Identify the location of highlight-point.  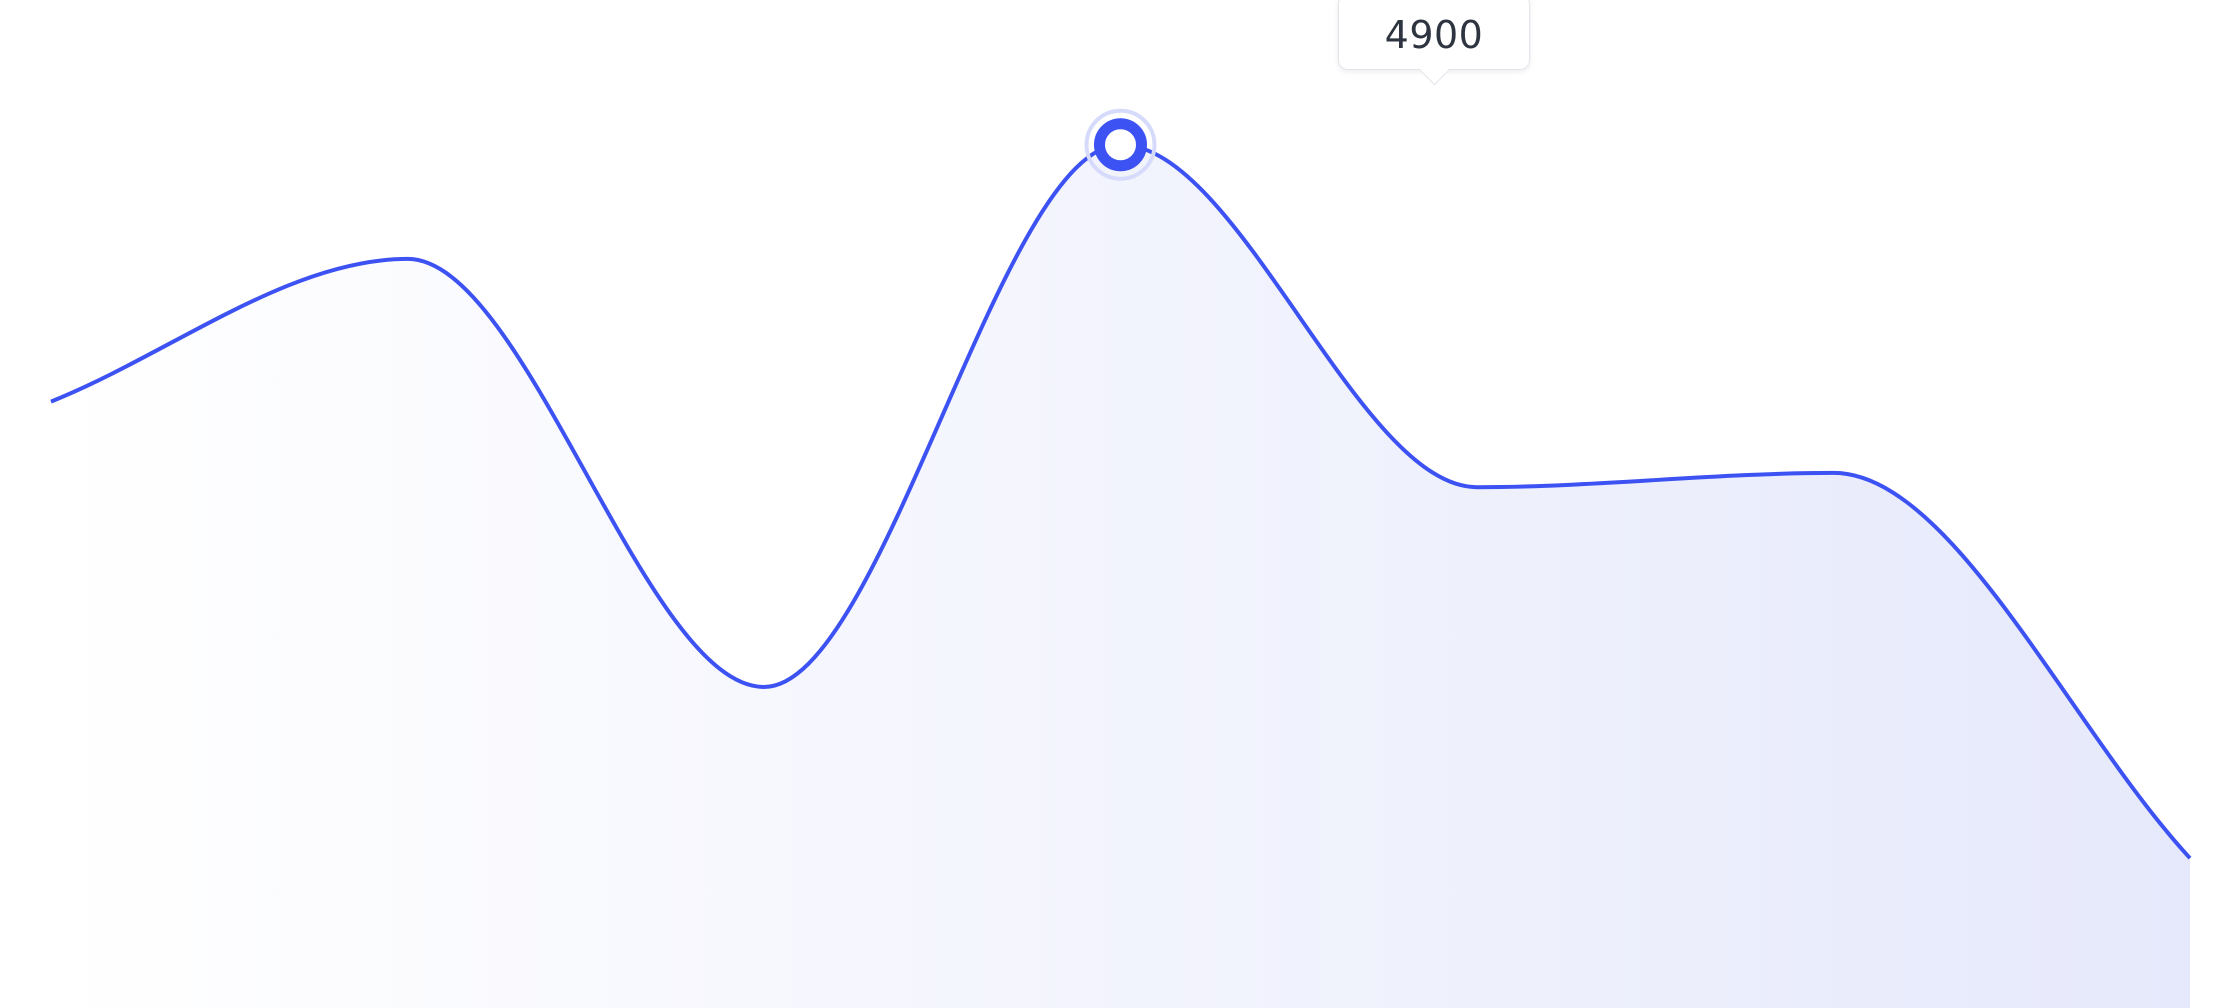
(1120, 145).